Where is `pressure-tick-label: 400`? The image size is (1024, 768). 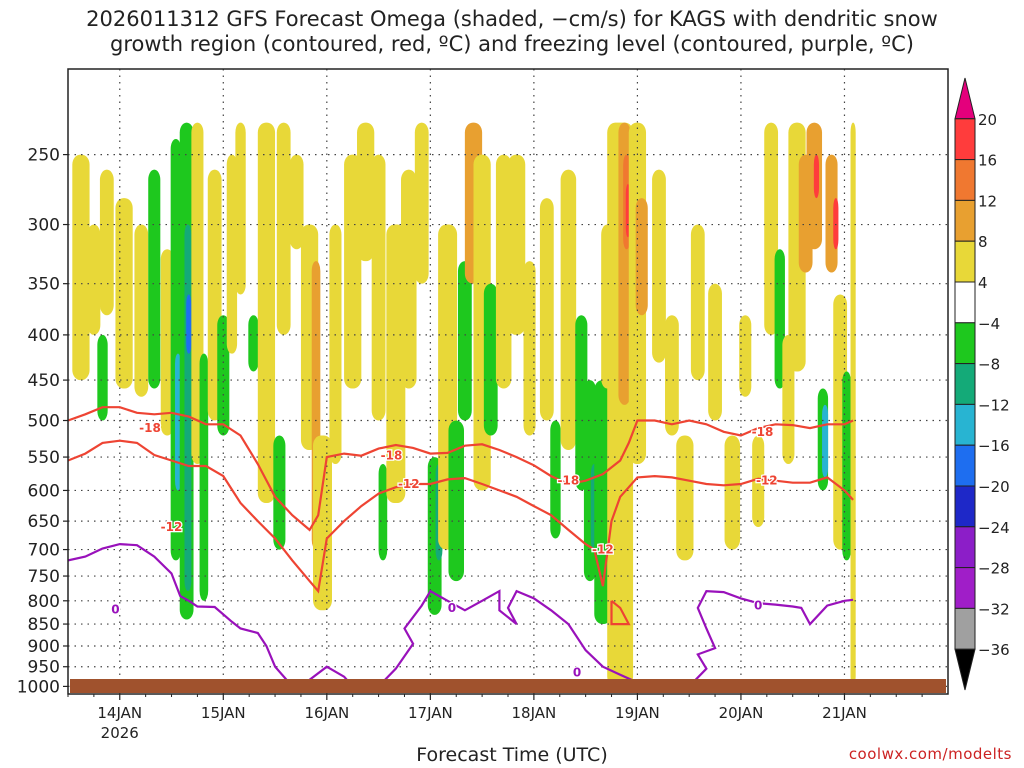
pressure-tick-label: 400 is located at coordinates (44, 336).